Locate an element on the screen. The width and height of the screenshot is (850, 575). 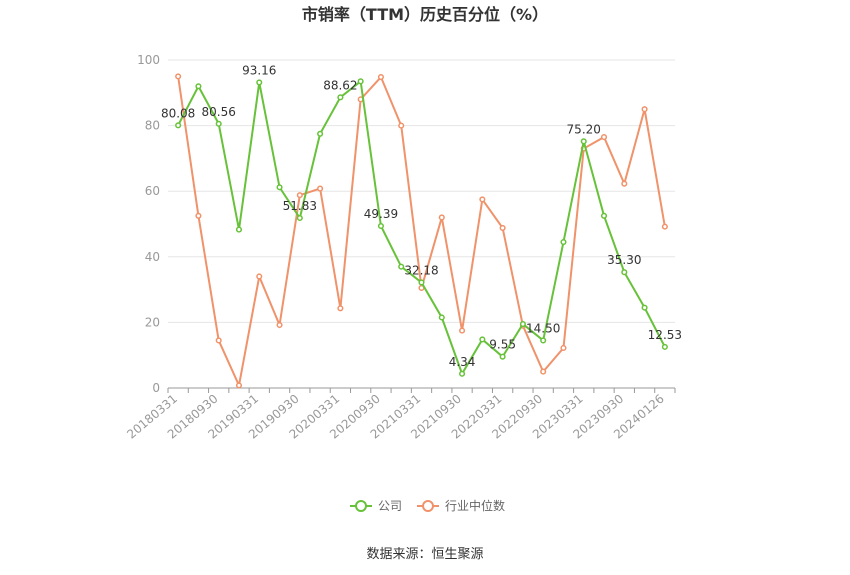
data-source: 数据来源：恒生聚源 is located at coordinates (424, 554).